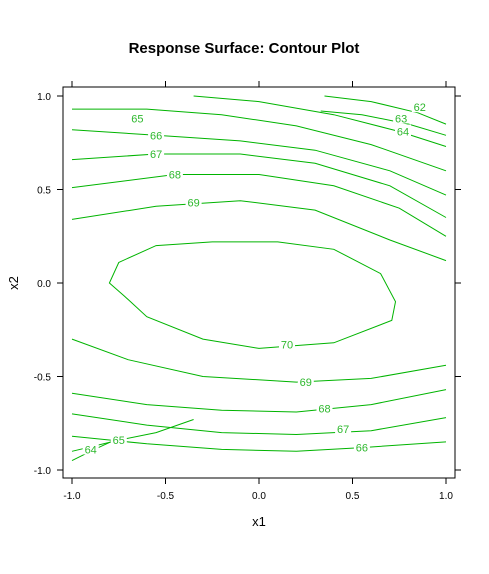  Describe the element at coordinates (244, 48) in the screenshot. I see `chart-title: Response Surface: Contour Plot` at that location.